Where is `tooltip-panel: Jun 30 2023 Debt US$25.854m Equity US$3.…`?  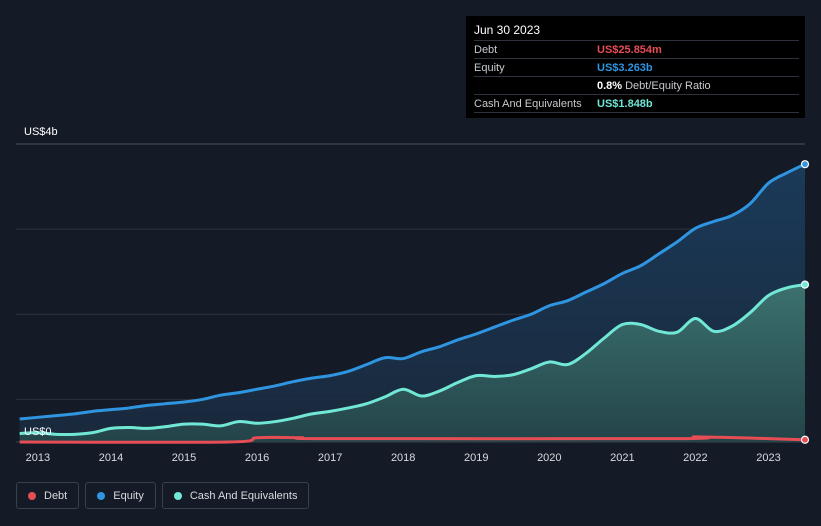
tooltip-panel: Jun 30 2023 Debt US$25.854m Equity US$3.… is located at coordinates (635, 67).